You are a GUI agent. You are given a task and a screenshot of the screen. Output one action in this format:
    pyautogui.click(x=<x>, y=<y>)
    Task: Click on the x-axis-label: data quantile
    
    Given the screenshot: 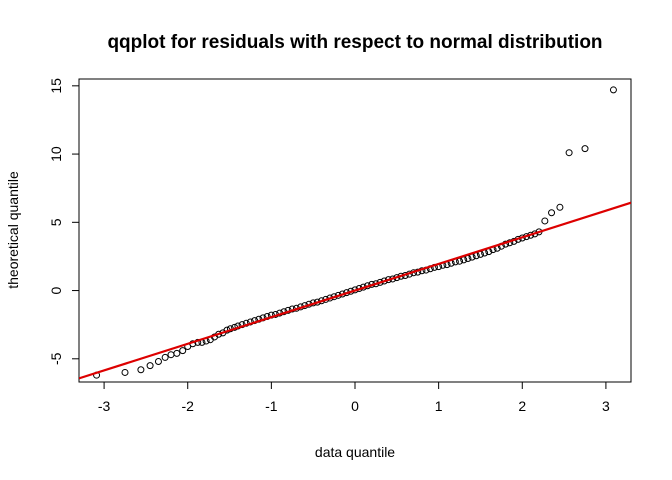 What is the action you would take?
    pyautogui.click(x=355, y=452)
    